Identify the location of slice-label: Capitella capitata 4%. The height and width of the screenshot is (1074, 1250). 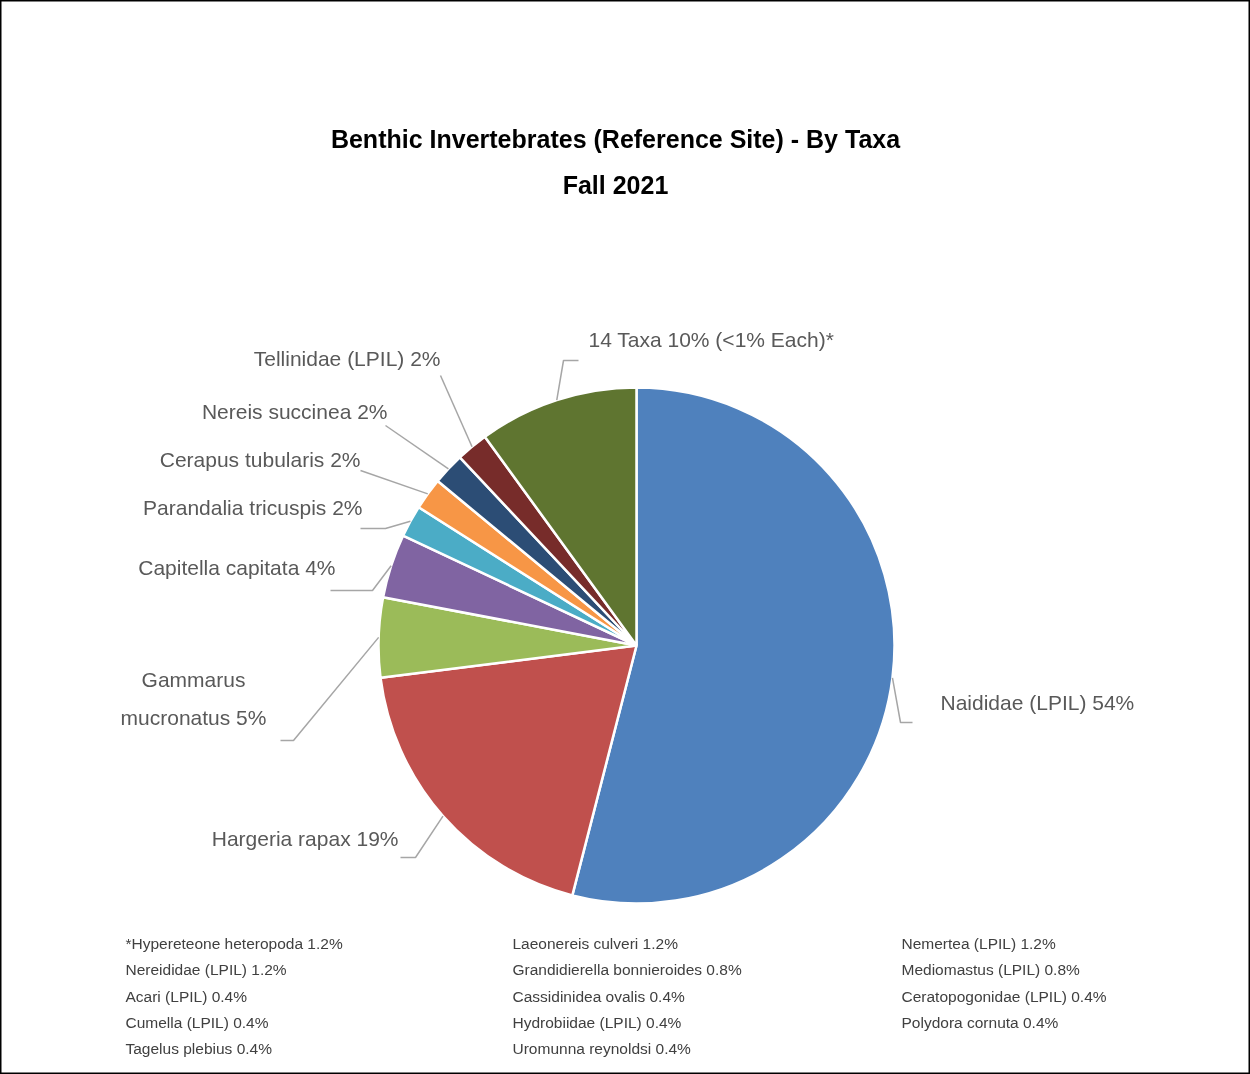
(237, 567).